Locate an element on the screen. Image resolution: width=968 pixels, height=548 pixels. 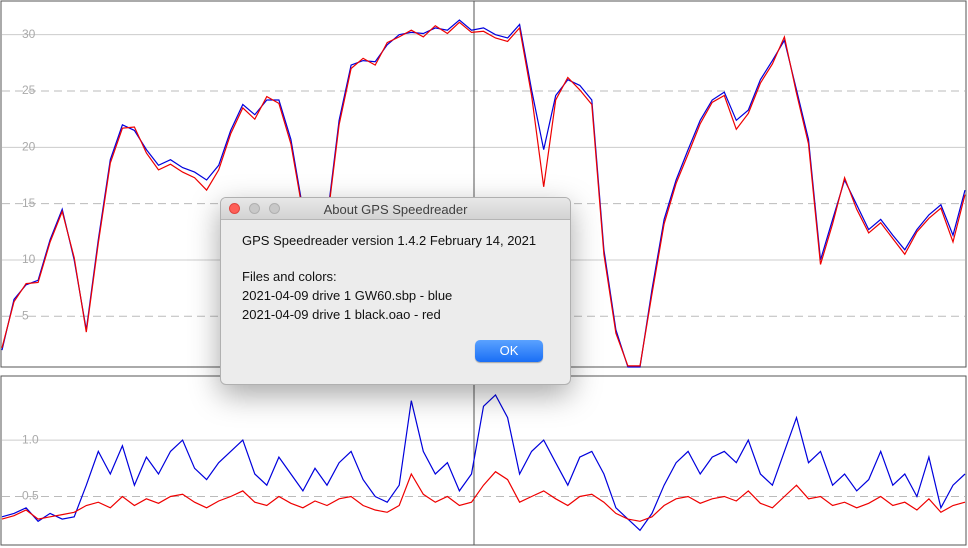
ok-button: OK is located at coordinates (509, 351).